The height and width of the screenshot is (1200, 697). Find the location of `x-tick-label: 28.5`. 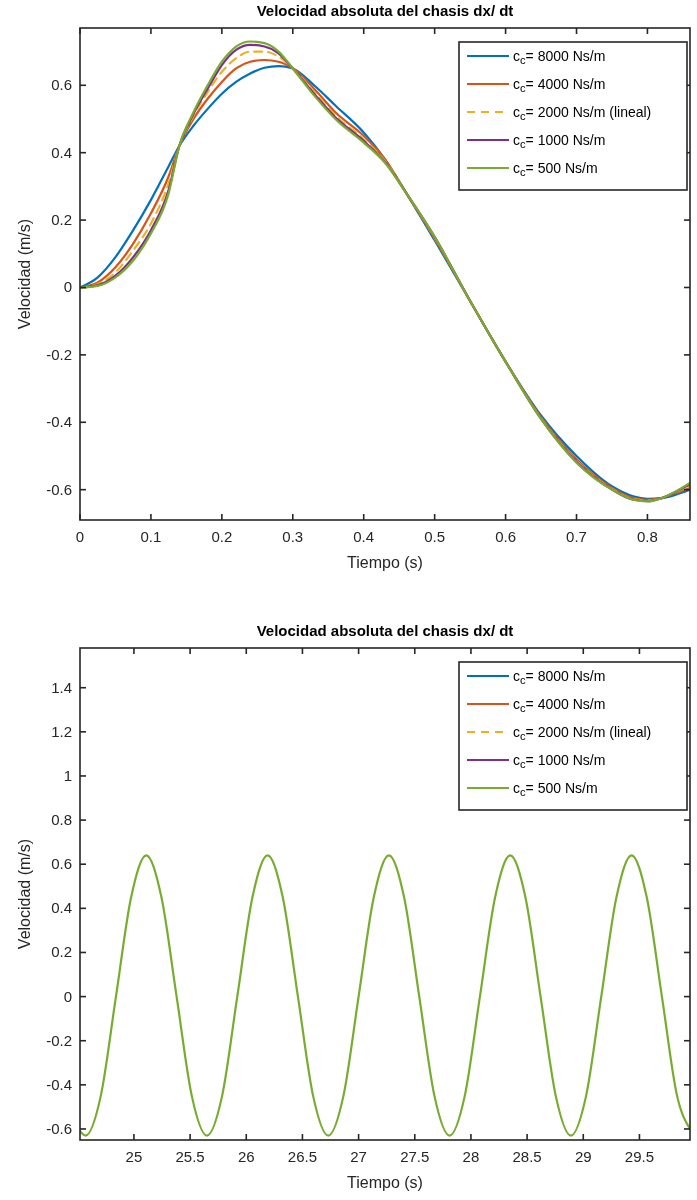

x-tick-label: 28.5 is located at coordinates (527, 1156).